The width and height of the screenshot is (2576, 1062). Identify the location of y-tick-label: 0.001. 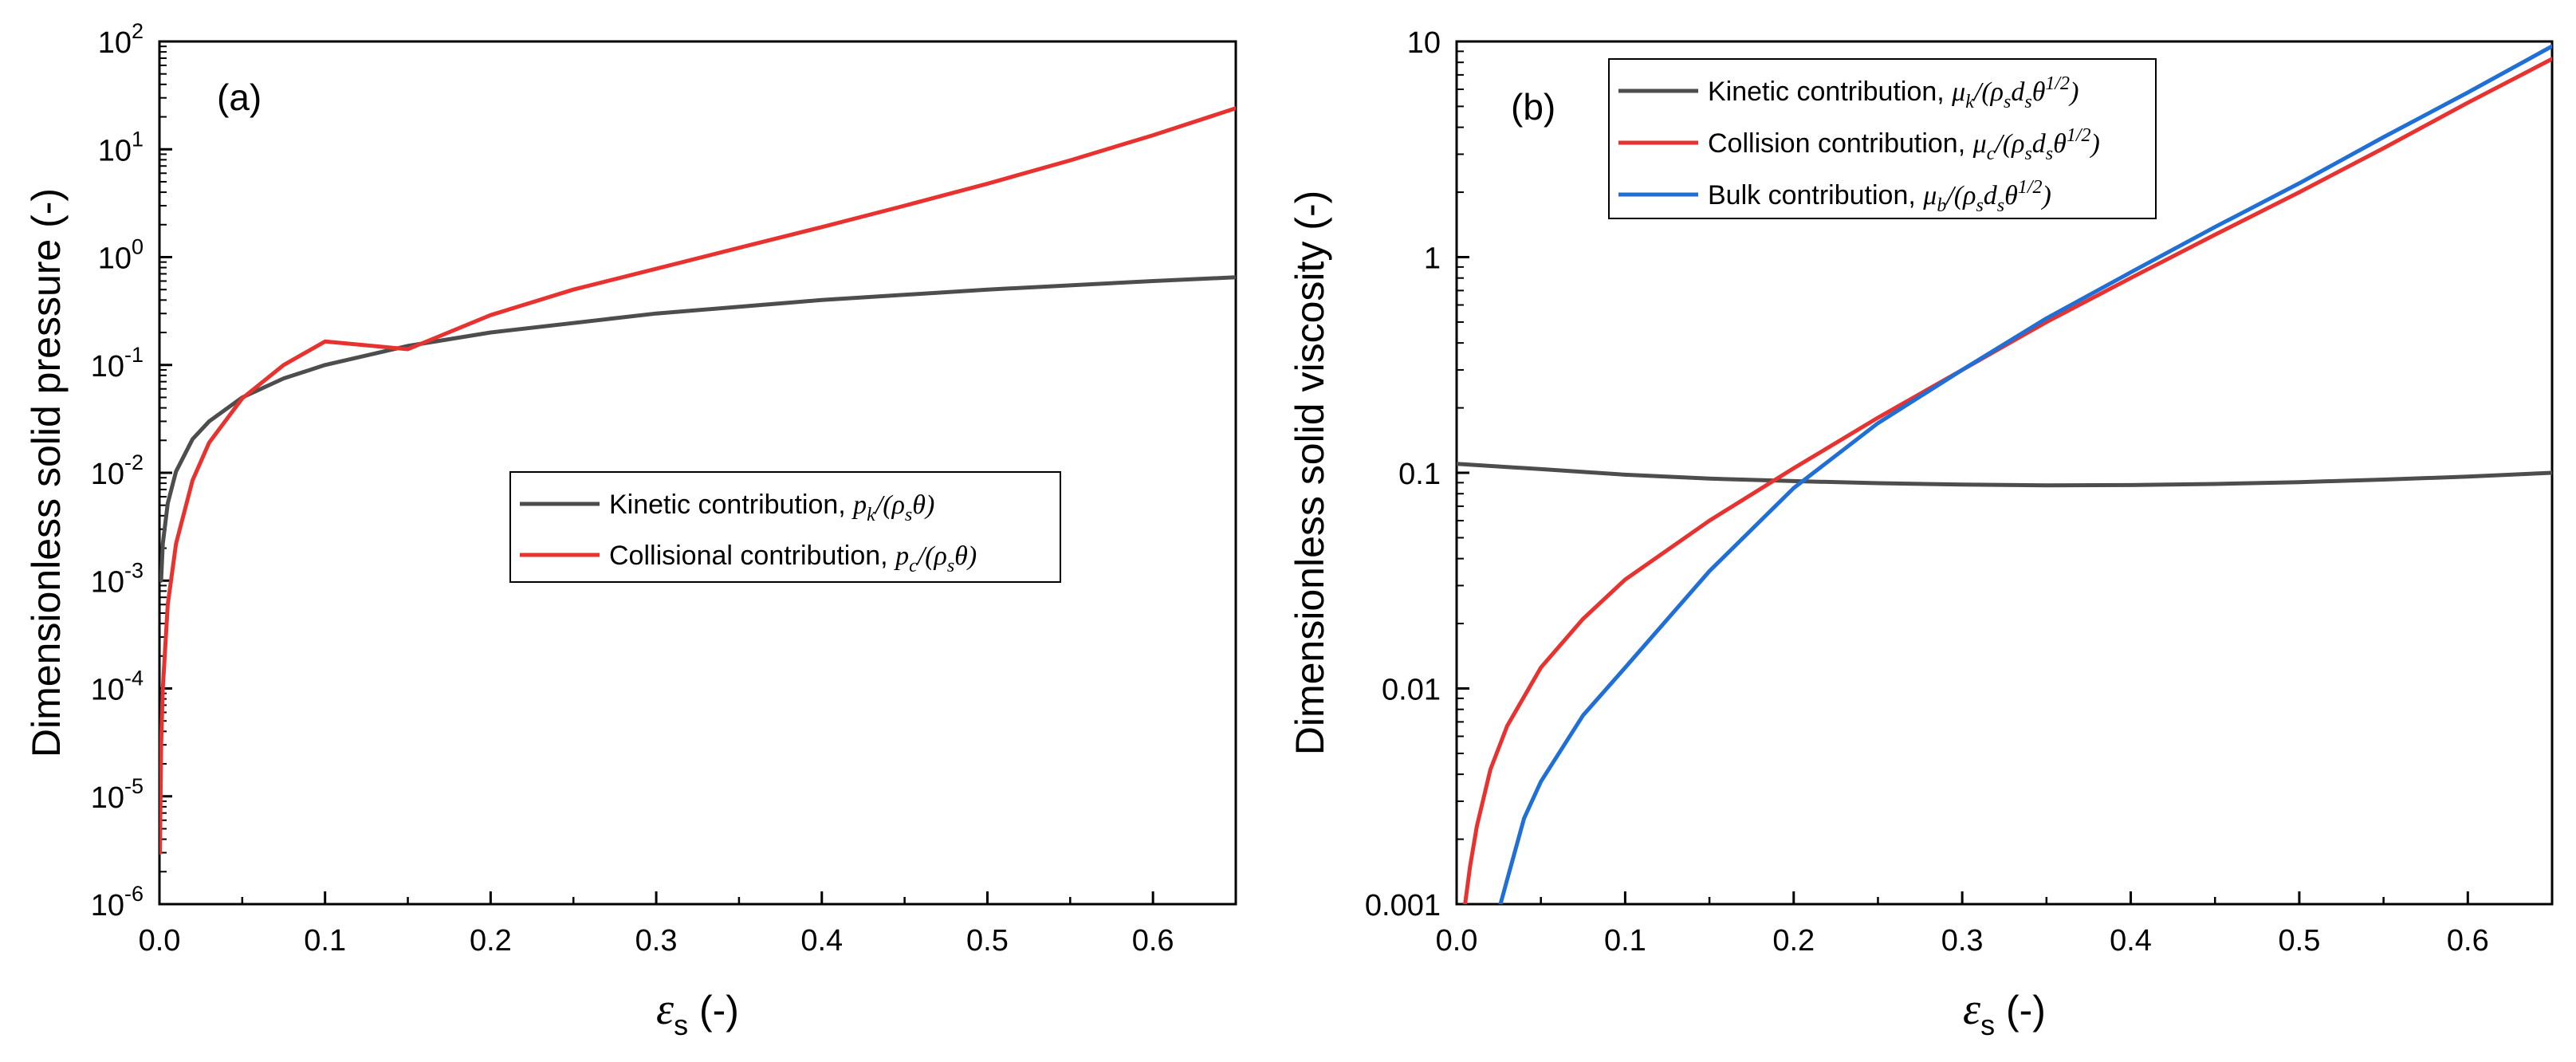
(1403, 905).